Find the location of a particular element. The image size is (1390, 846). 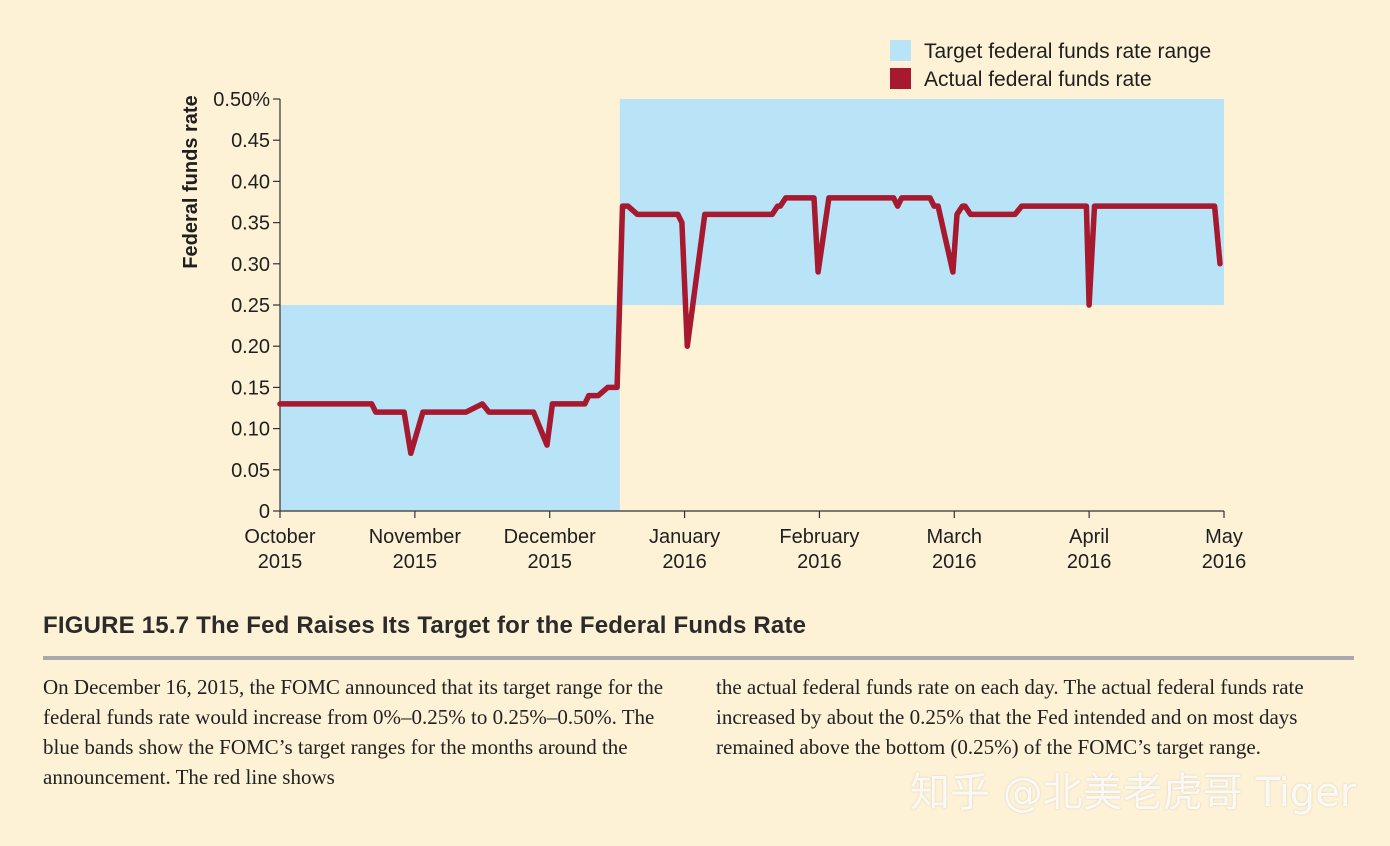

x-tick-label-month: May is located at coordinates (1224, 537).